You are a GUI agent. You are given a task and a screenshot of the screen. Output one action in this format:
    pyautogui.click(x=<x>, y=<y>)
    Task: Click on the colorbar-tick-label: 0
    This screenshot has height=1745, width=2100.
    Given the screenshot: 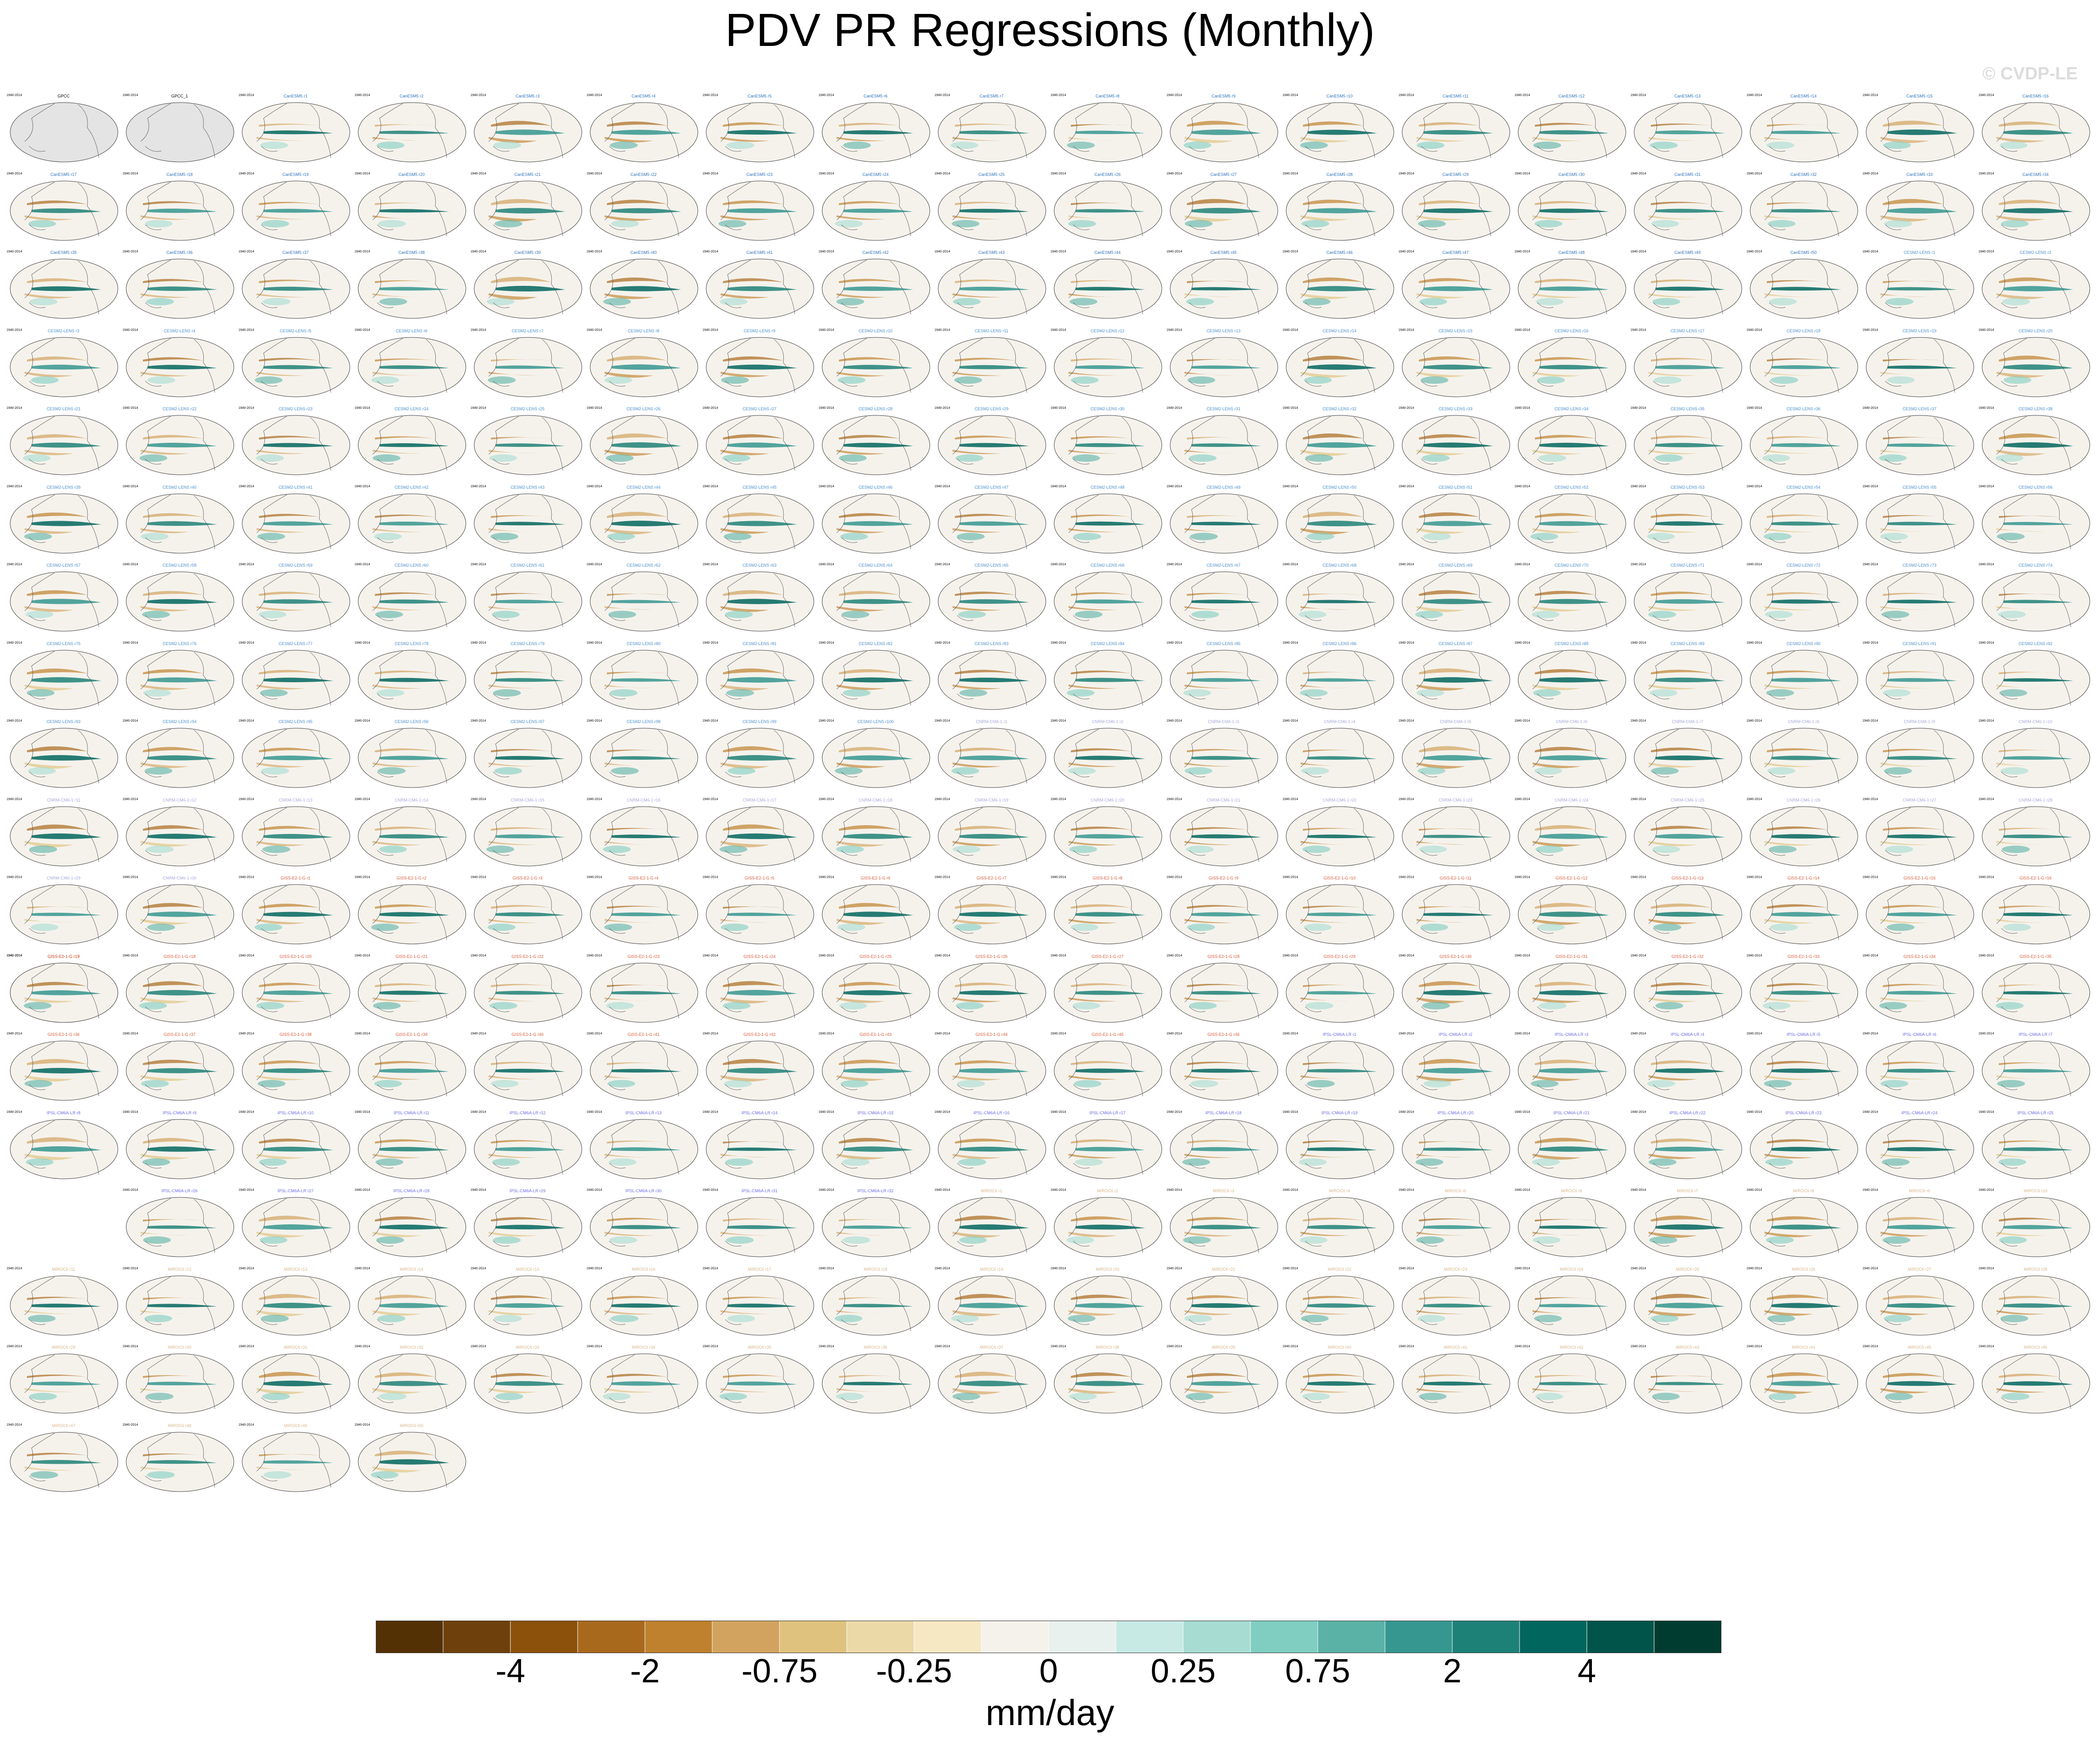 What is the action you would take?
    pyautogui.click(x=1048, y=1672)
    